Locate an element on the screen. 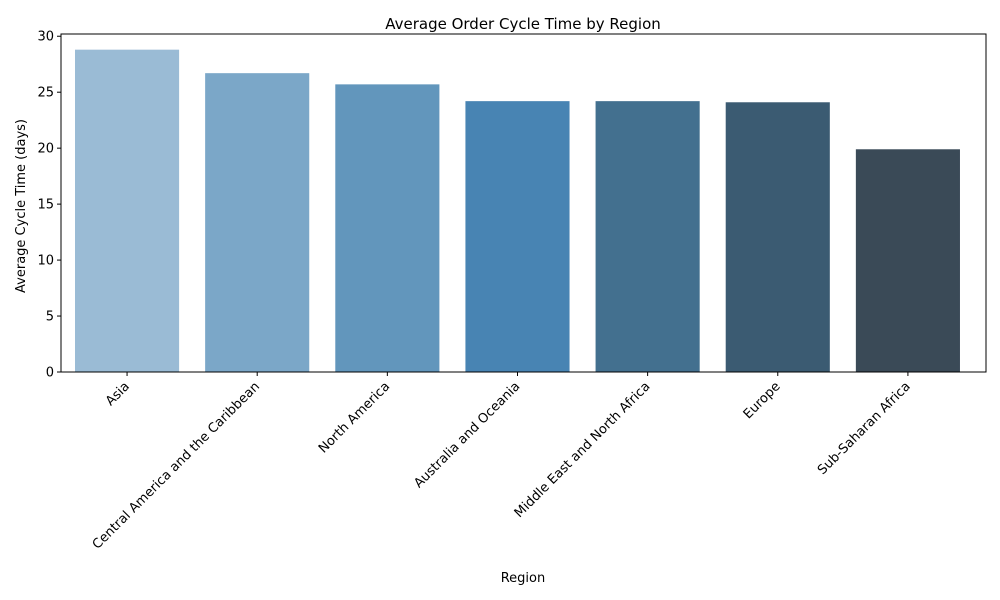  y-axis: 0 5 10 15 20 25 30 is located at coordinates (49, 205).